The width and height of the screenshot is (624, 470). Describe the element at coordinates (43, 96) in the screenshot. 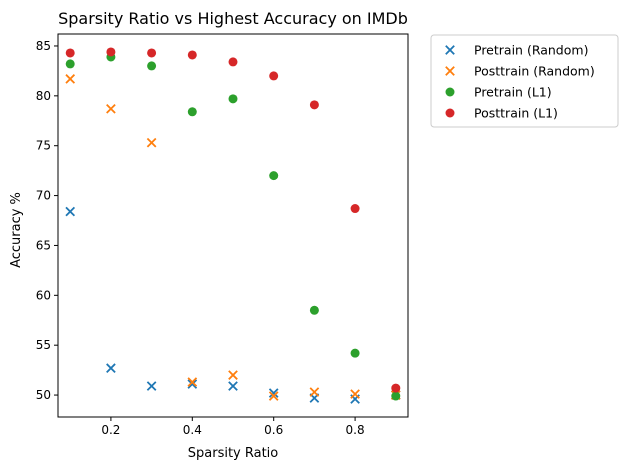

I see `y-tick-label: 80` at that location.